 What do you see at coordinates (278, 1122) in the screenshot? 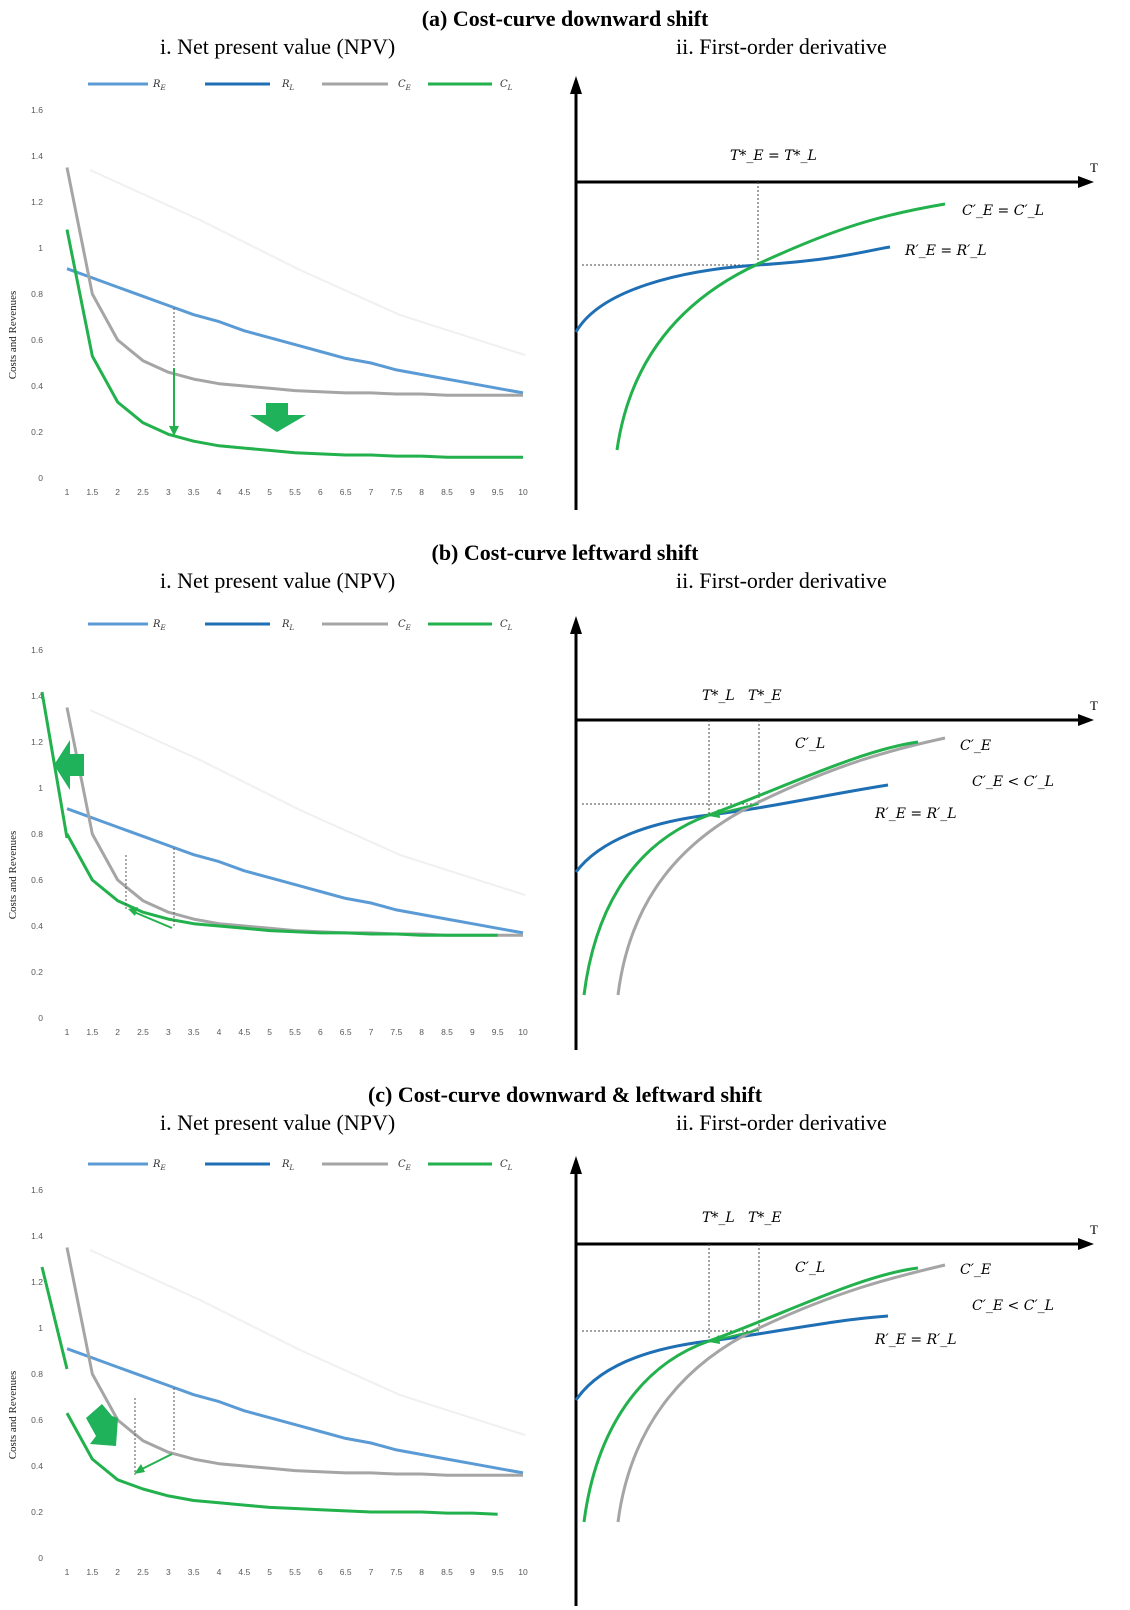
I see `panel-c-left-title: i. Net present value (NPV)` at bounding box center [278, 1122].